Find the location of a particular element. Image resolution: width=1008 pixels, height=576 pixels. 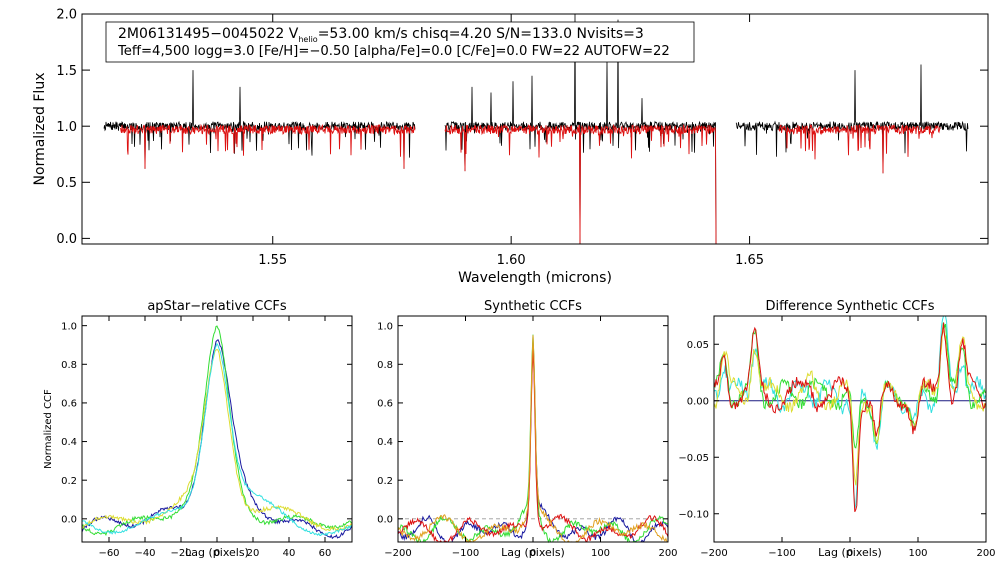

apstar-ccf-lines is located at coordinates (217, 432).